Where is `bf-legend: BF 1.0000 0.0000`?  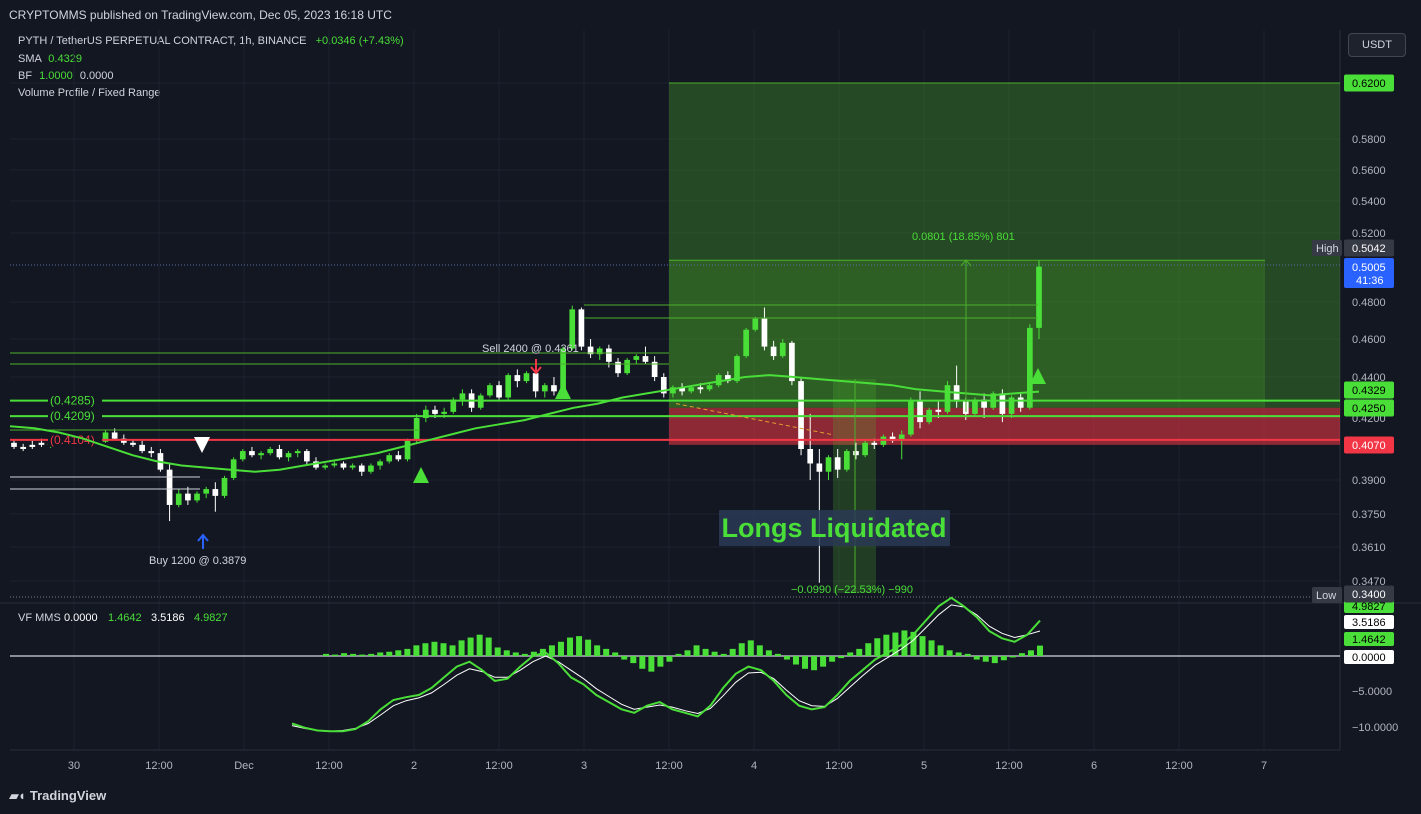 bf-legend: BF 1.0000 0.0000 is located at coordinates (66, 76).